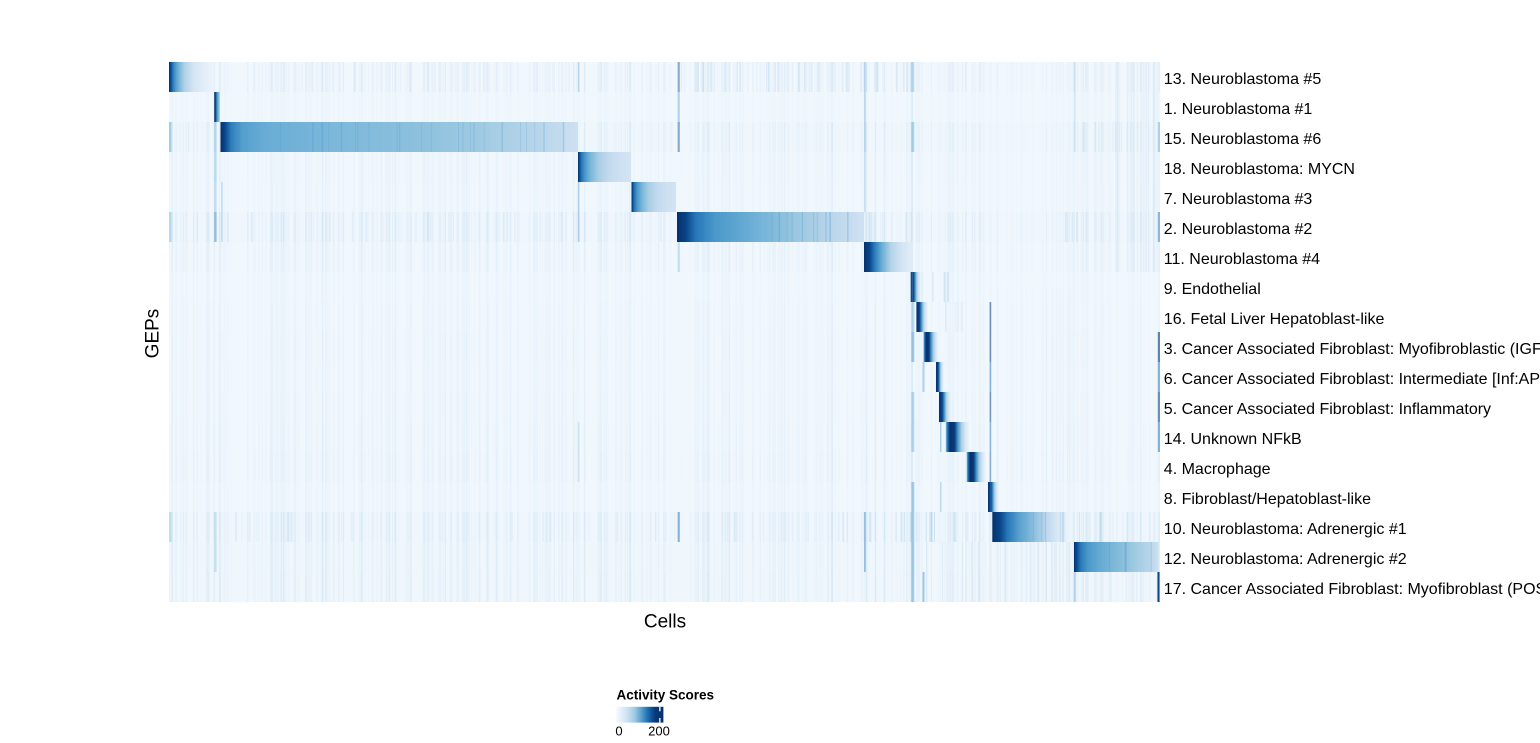 This screenshot has height=743, width=1540. What do you see at coordinates (1285, 559) in the screenshot?
I see `svg-text:12. Neuroblastoma: Adrenergic: 12. Neuroblastoma: Adrenergic #2` at bounding box center [1285, 559].